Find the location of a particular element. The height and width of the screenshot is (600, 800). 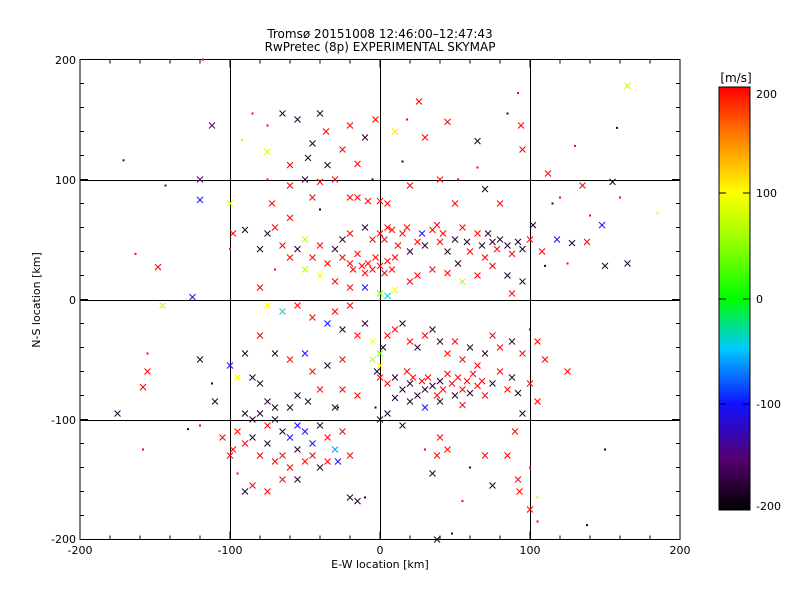

x-tick-labels: -200 -100 0 100 200 is located at coordinates (379, 550).